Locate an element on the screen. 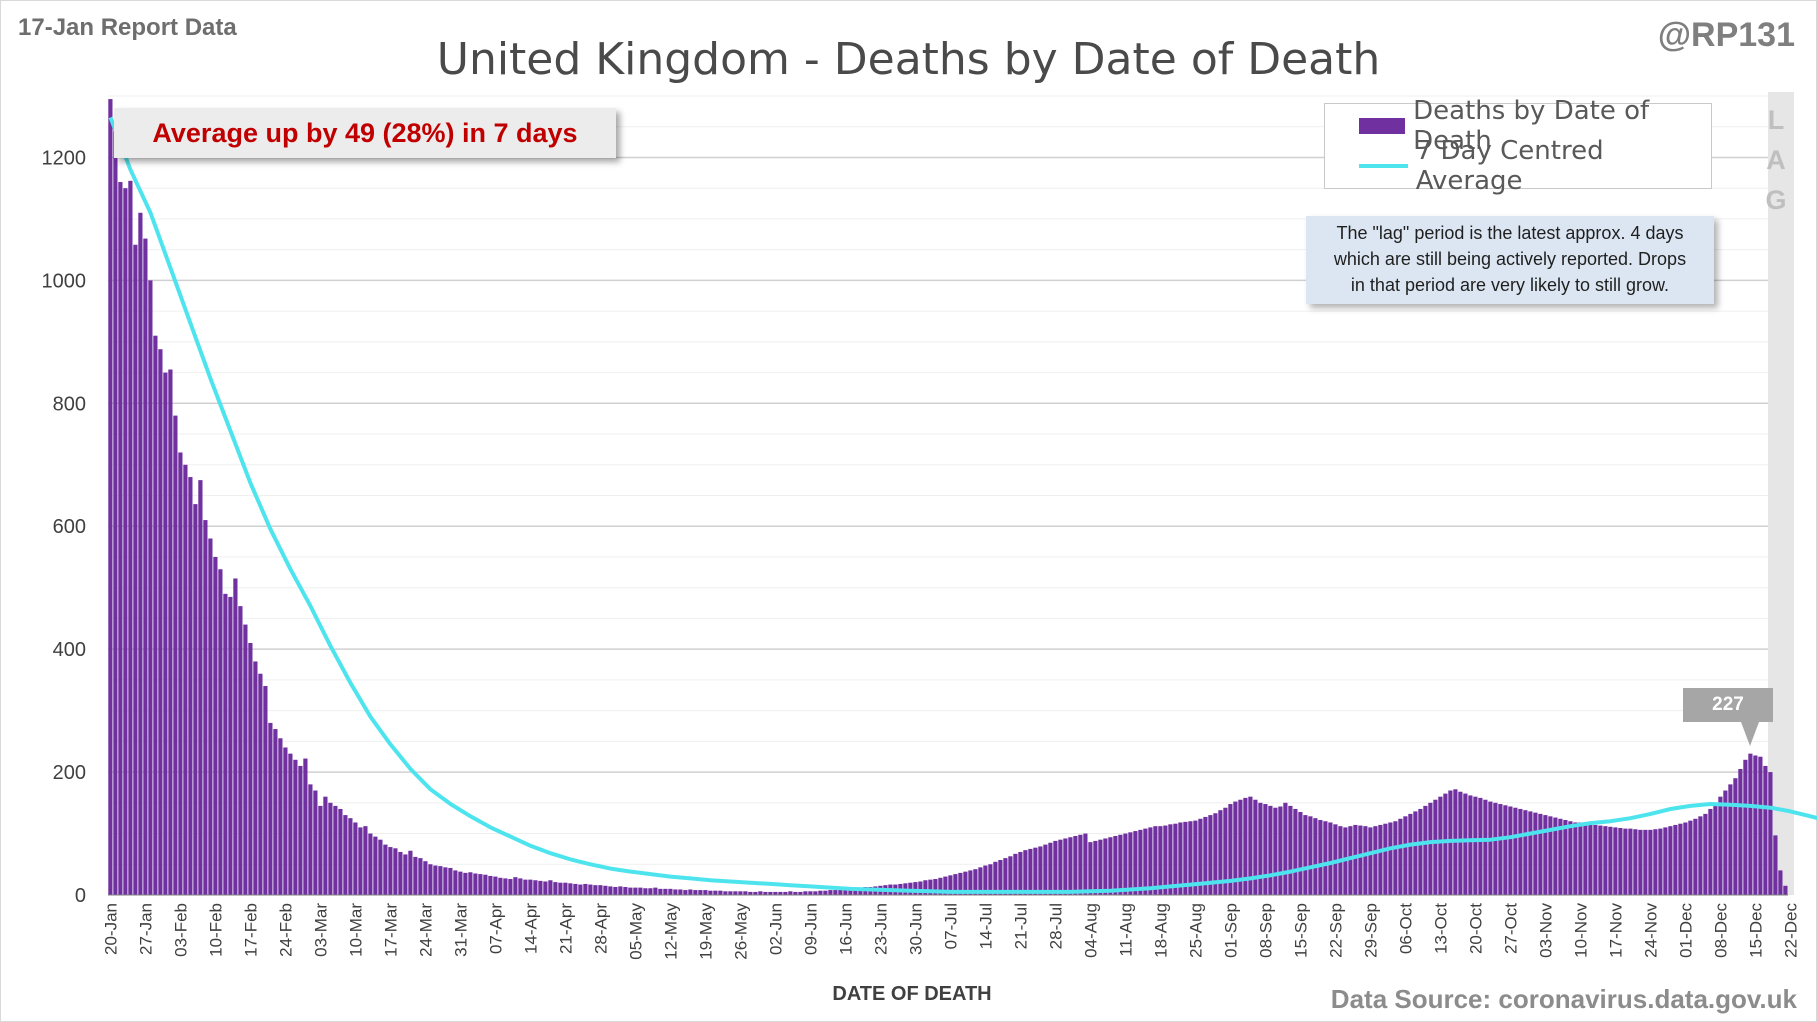  report-date-label: 17-Jan Report Data is located at coordinates (127, 27).